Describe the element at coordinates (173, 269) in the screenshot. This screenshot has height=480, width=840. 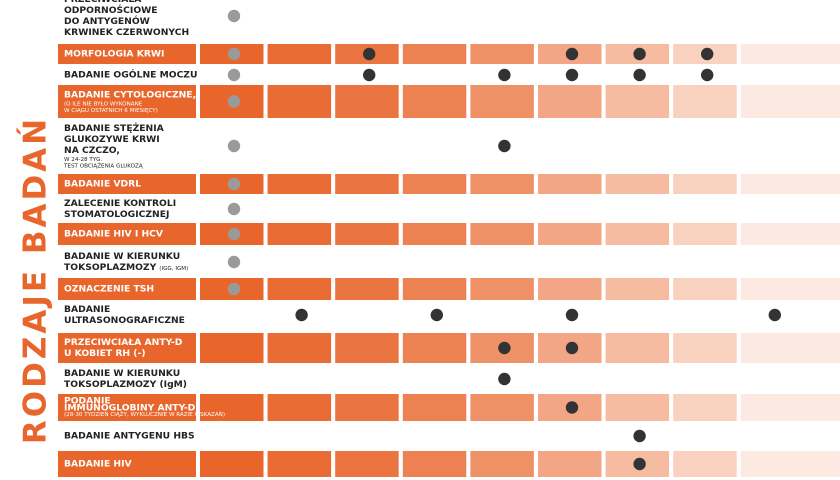
I see `row-label-note: (IGG, IGM)` at that location.